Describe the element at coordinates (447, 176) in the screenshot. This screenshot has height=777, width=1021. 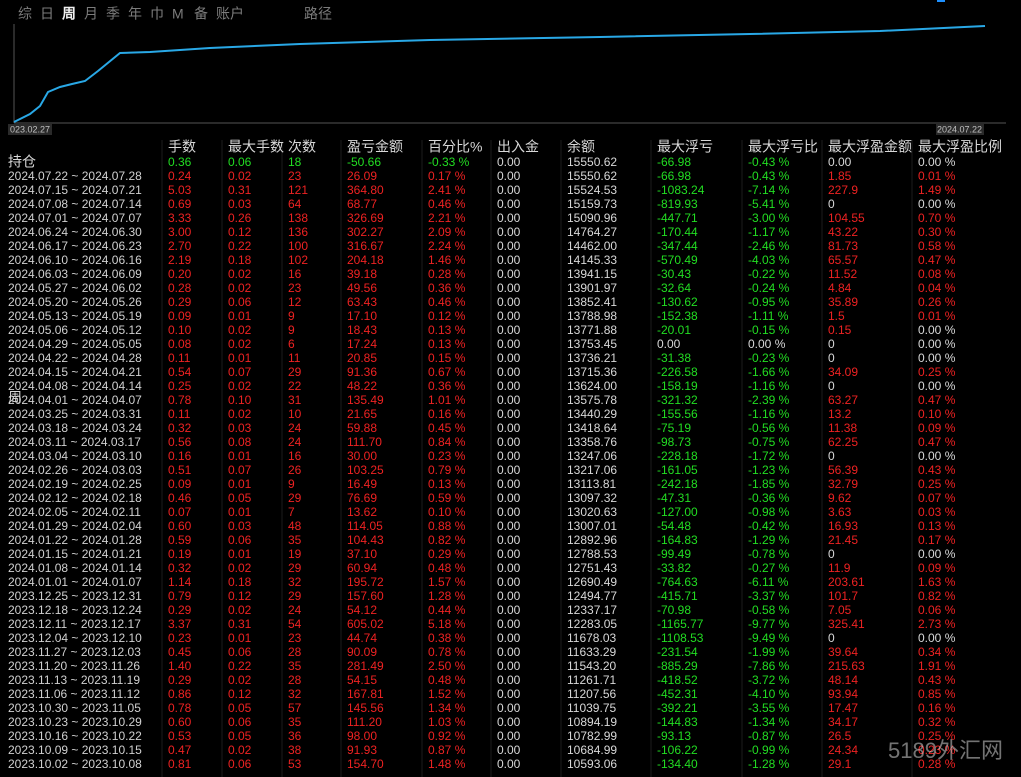
I see `table-cell: 0.17 %` at that location.